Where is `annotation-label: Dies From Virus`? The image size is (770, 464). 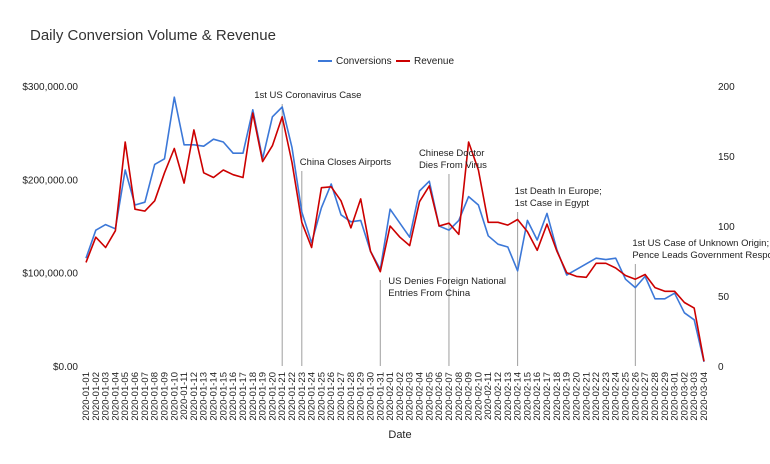 annotation-label: Dies From Virus is located at coordinates (453, 165).